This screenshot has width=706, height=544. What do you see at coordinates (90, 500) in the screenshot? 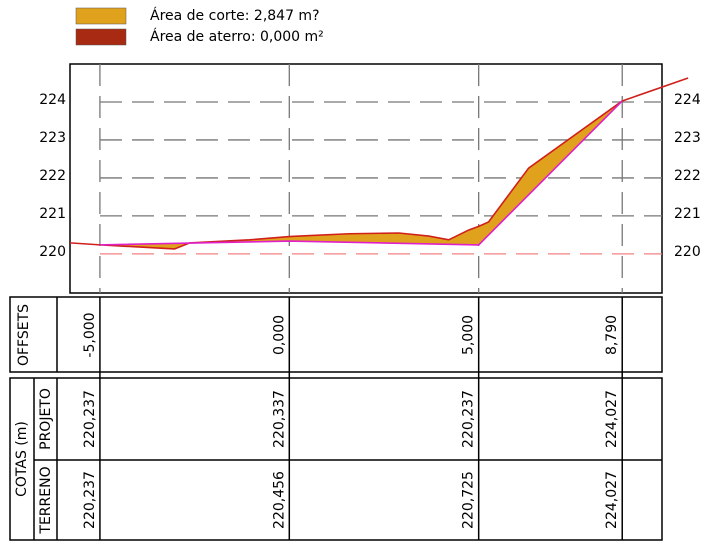
I see `terreno-value: 220,237` at bounding box center [90, 500].